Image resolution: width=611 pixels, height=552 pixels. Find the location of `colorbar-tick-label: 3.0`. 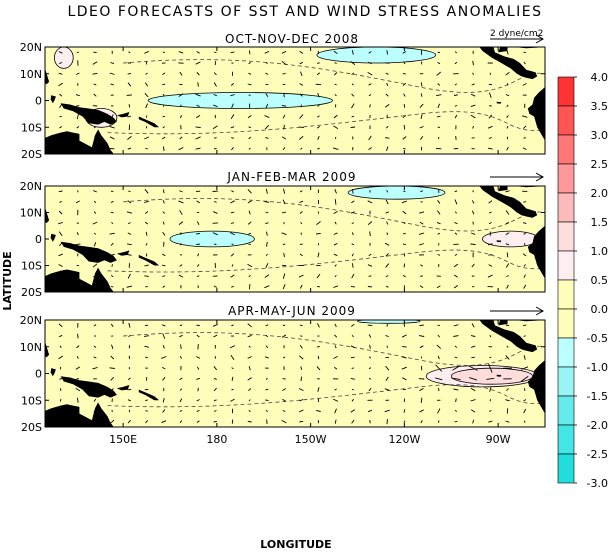

colorbar-tick-label: 3.0 is located at coordinates (600, 135).